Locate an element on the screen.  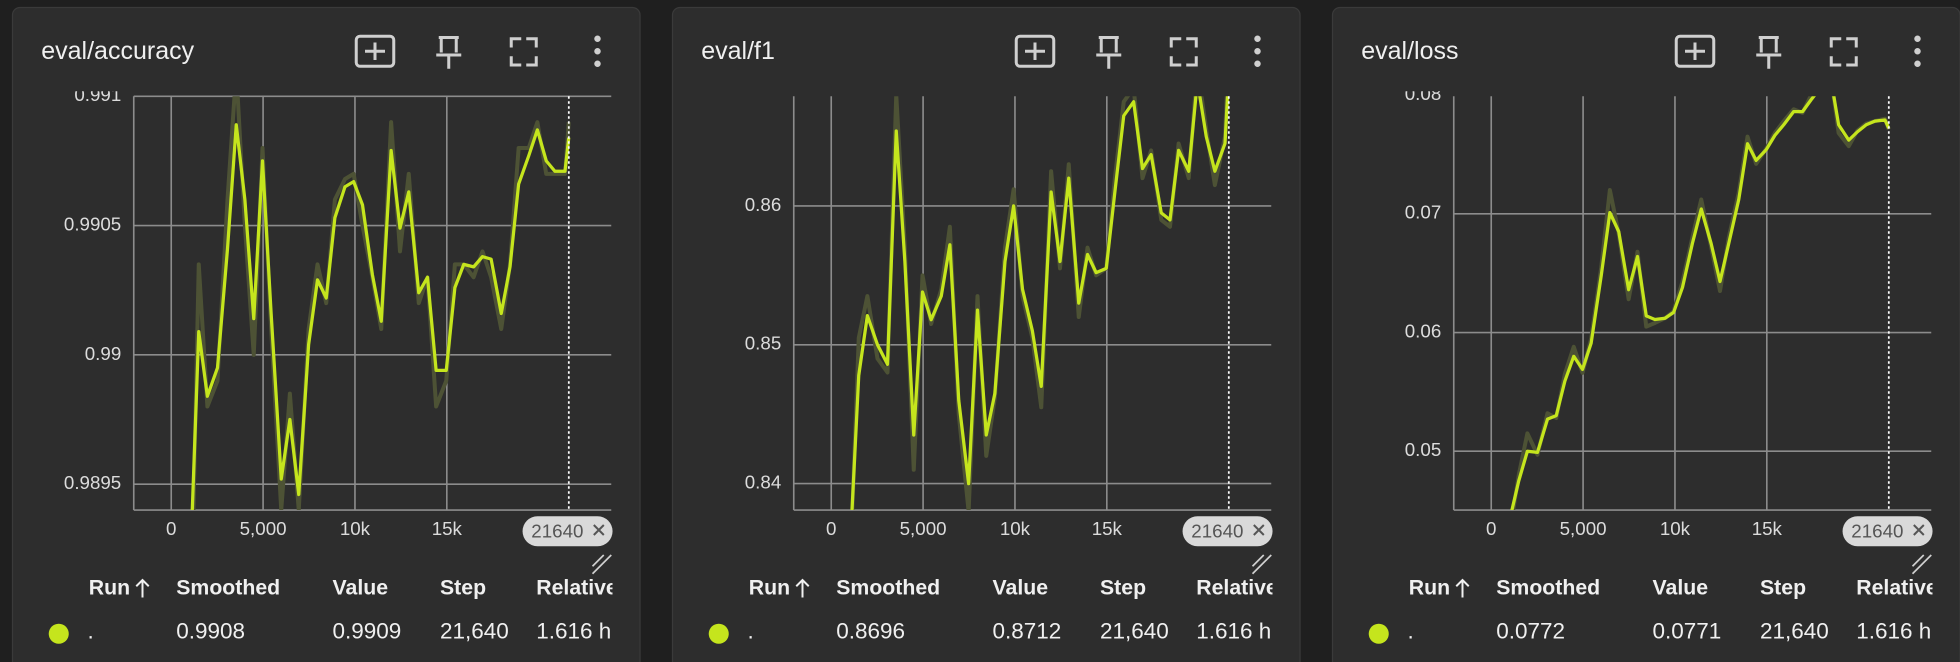
y-tick-label: 0.99 is located at coordinates (103, 353).